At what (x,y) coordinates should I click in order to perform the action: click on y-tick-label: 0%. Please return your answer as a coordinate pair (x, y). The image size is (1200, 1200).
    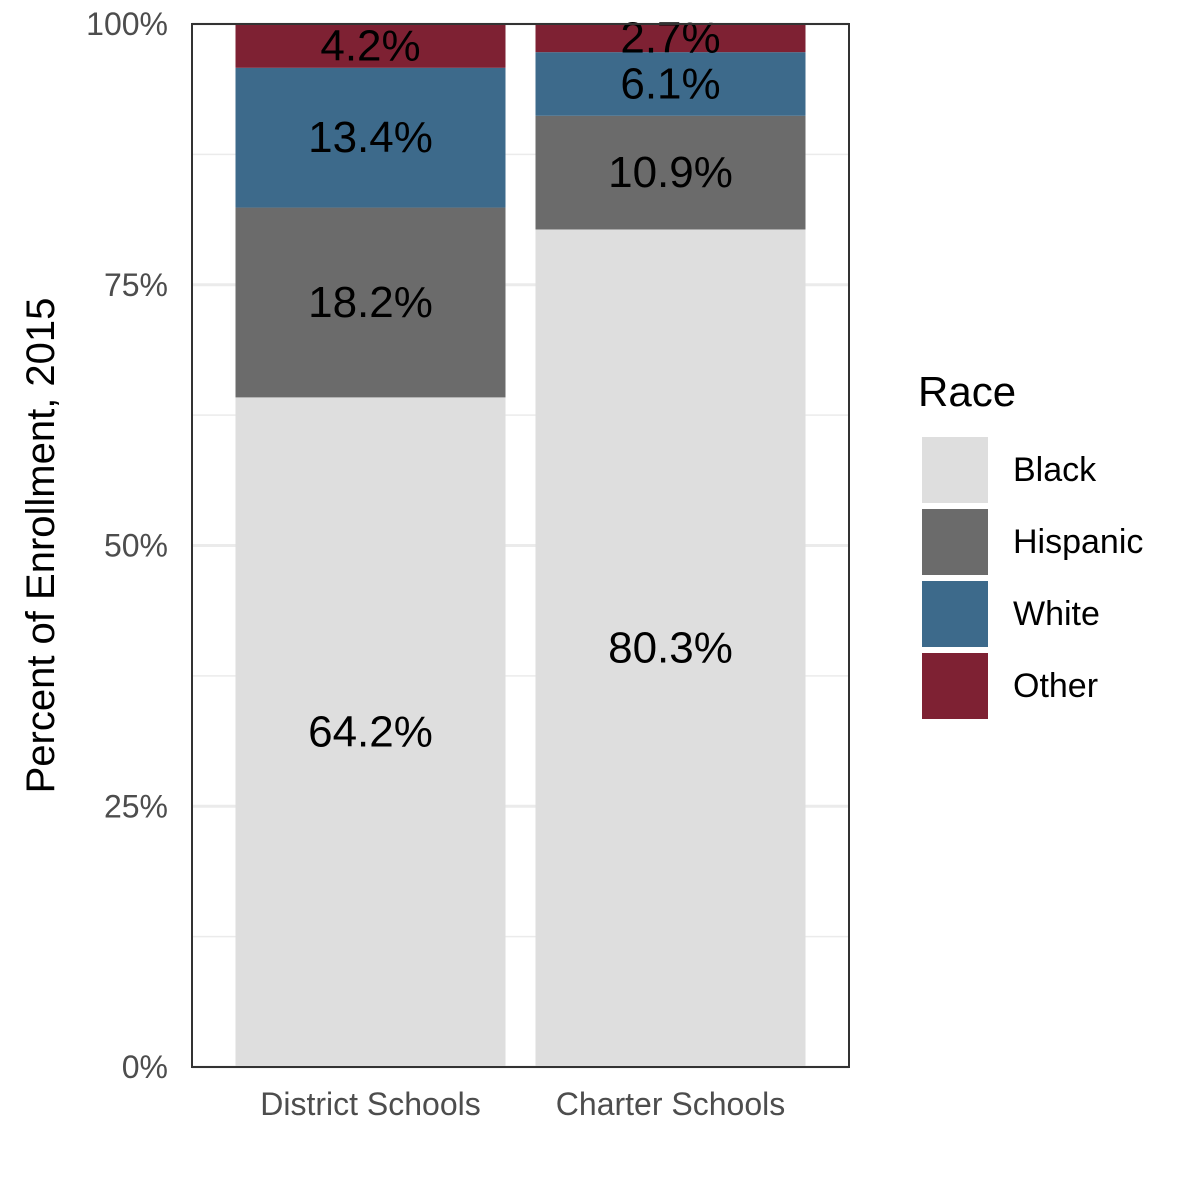
    Looking at the image, I should click on (145, 1067).